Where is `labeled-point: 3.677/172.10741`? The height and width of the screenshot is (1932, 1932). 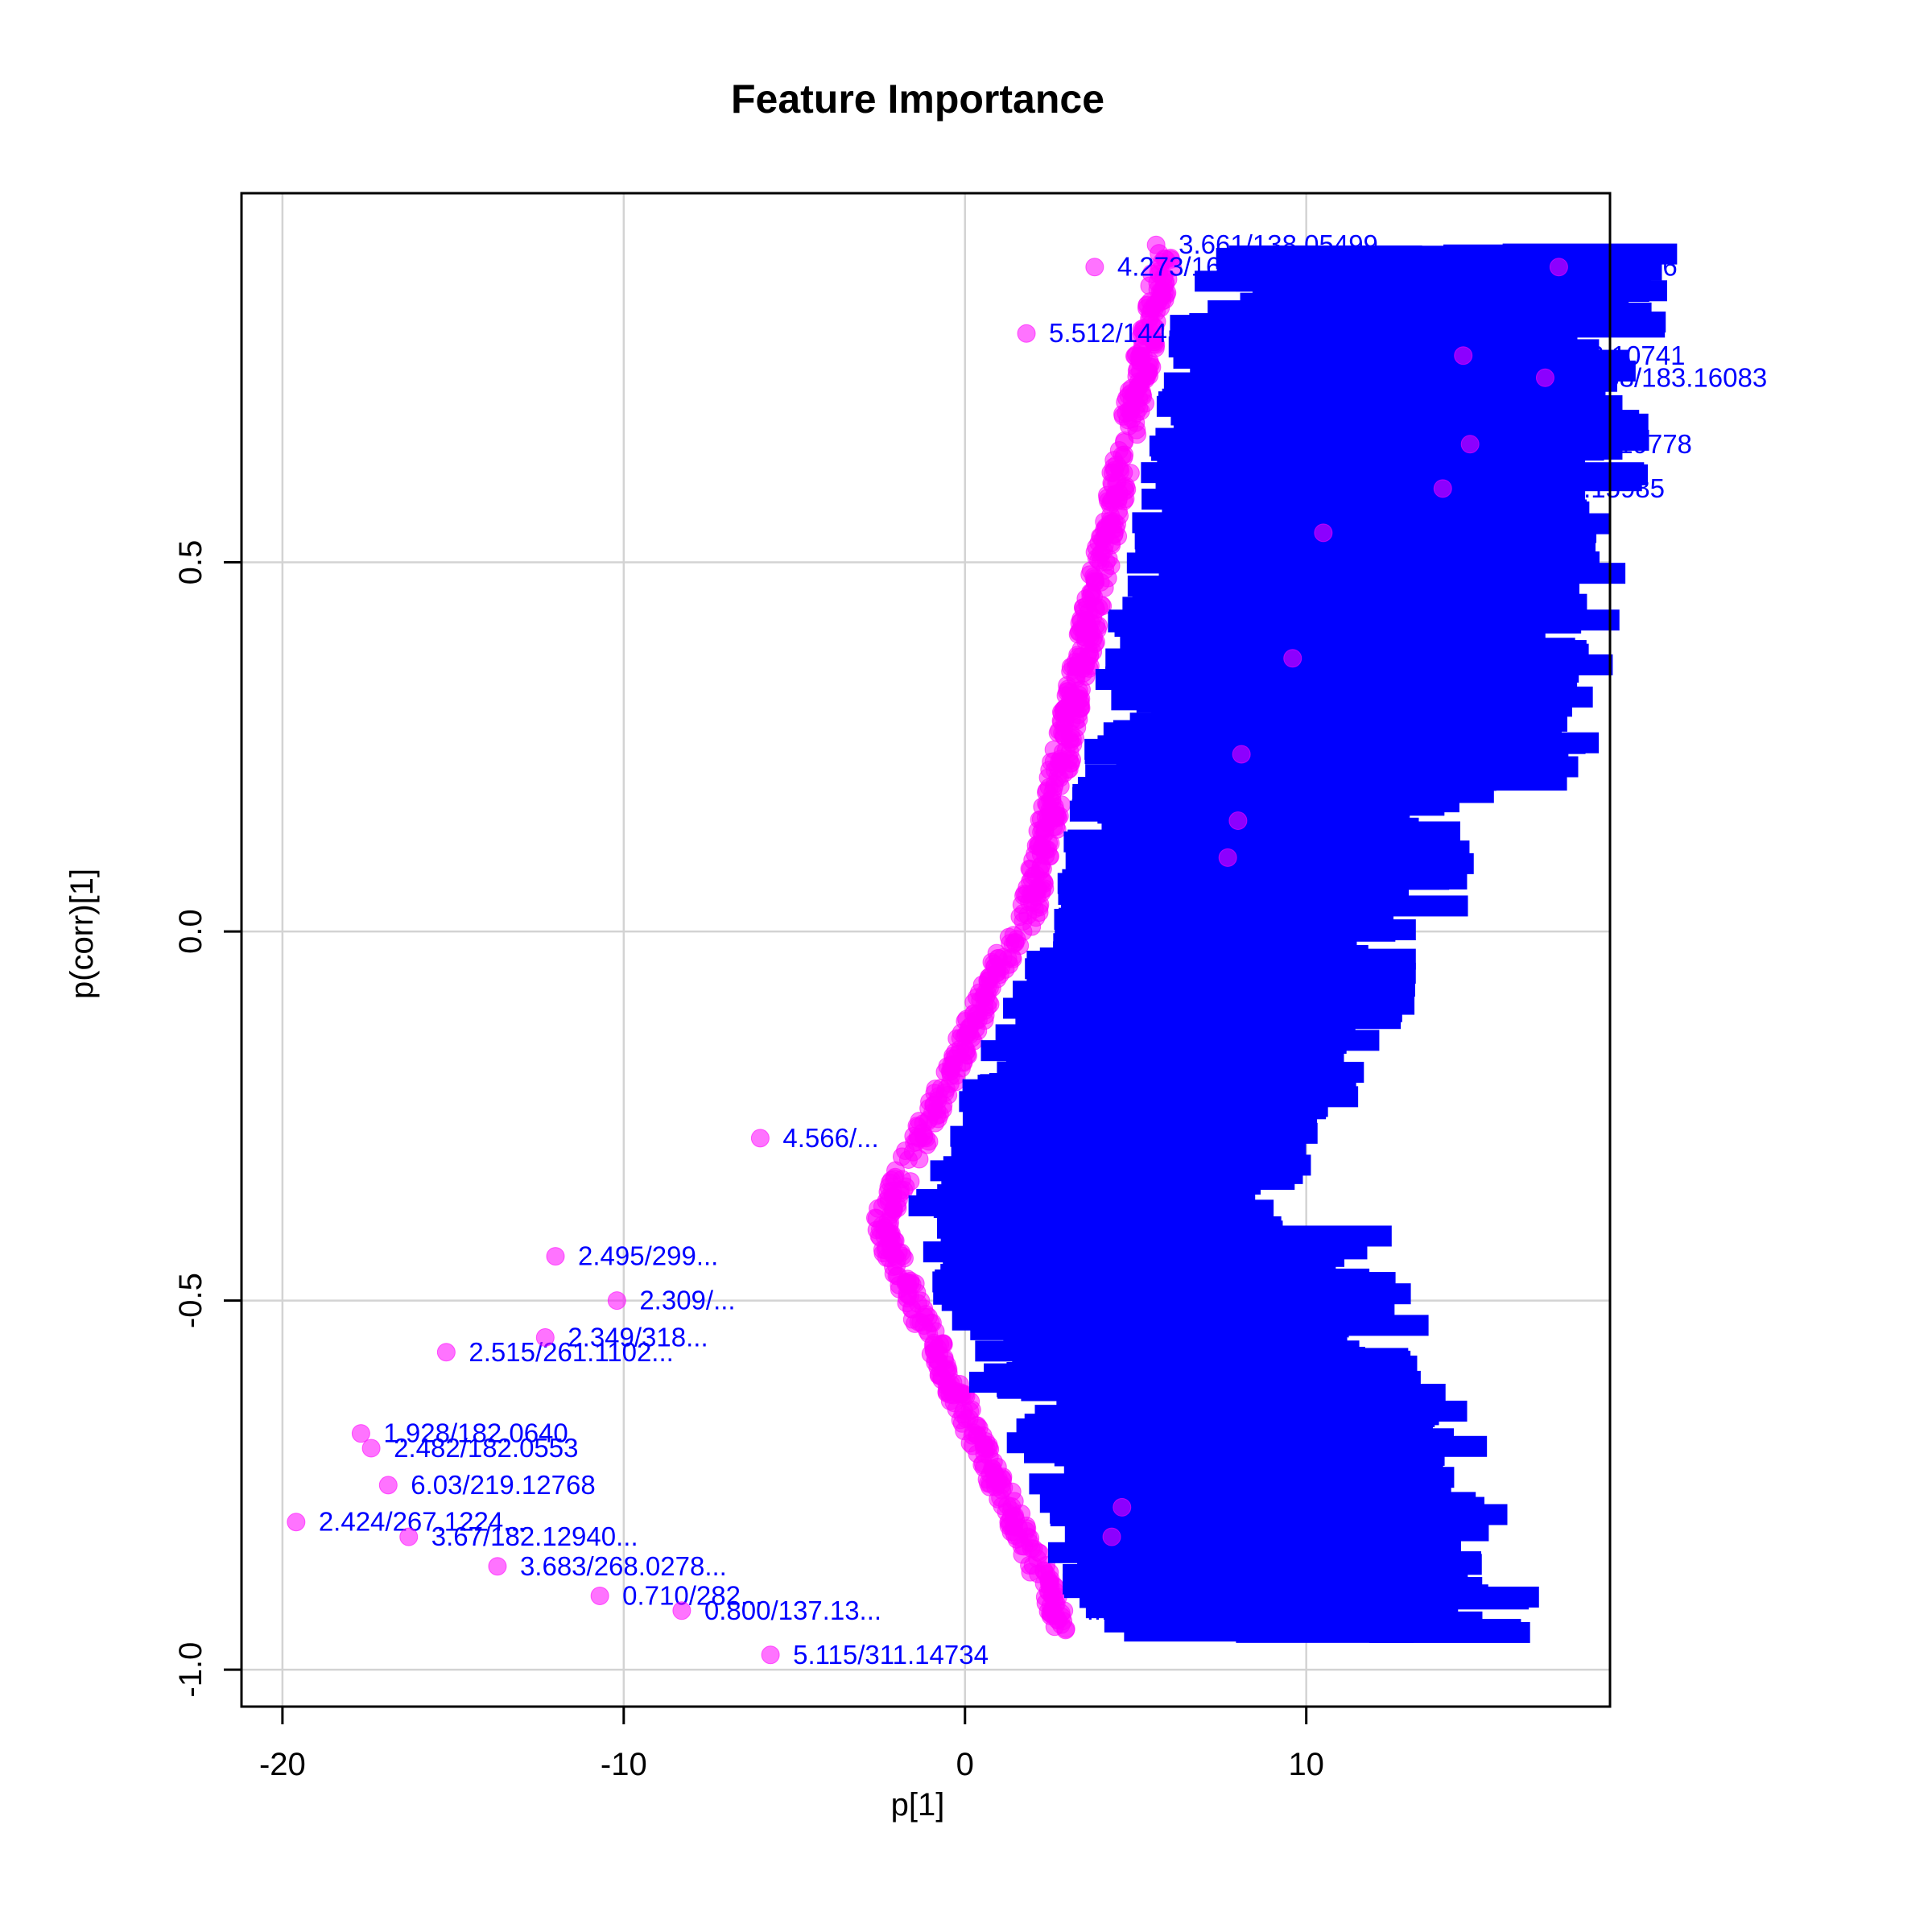
labeled-point: 3.677/172.10741 is located at coordinates (1570, 355).